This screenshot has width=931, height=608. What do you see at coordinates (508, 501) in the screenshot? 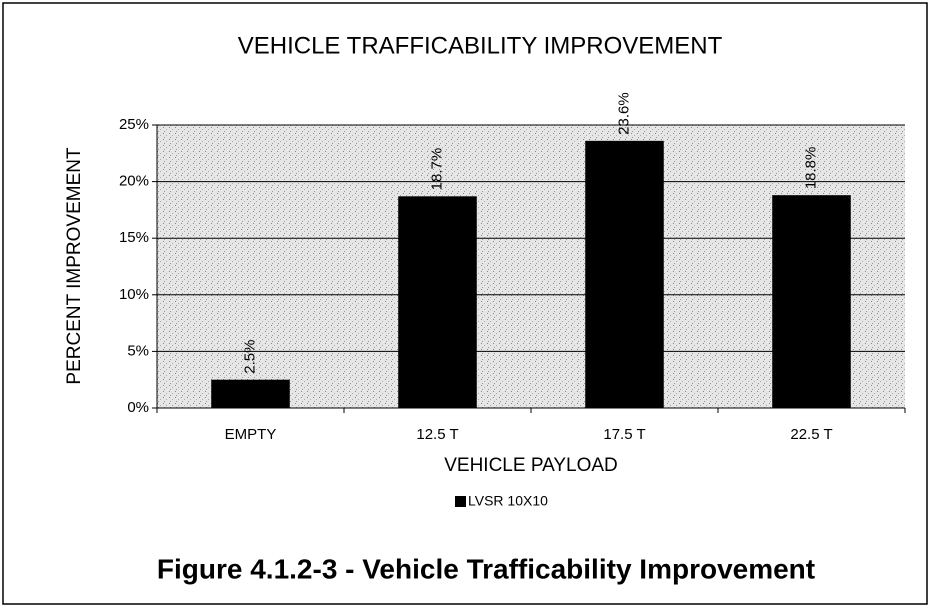
I see `legend-label: LVSR 10X10` at bounding box center [508, 501].